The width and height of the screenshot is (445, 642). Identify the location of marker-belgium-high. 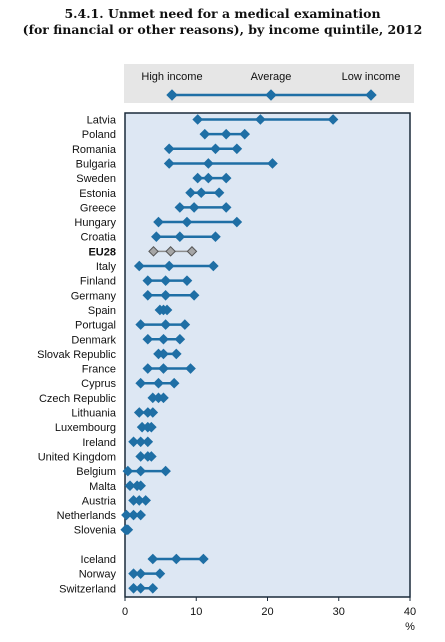
(128, 471).